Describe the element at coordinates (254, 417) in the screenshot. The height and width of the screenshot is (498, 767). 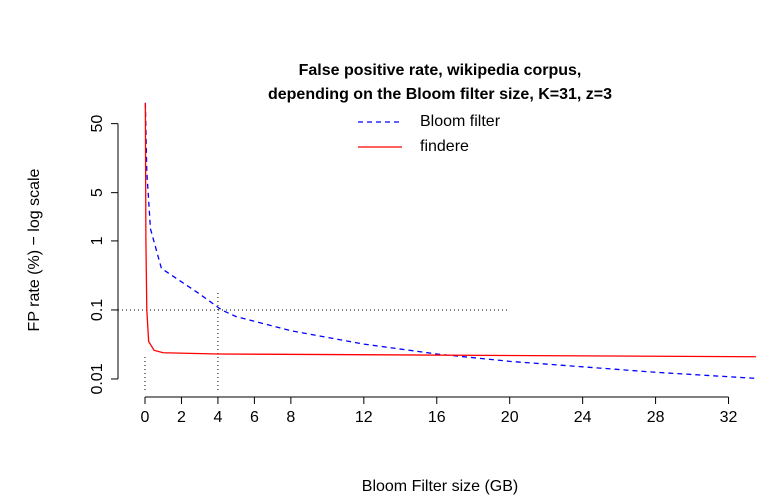
I see `x-tick-label: 6` at that location.